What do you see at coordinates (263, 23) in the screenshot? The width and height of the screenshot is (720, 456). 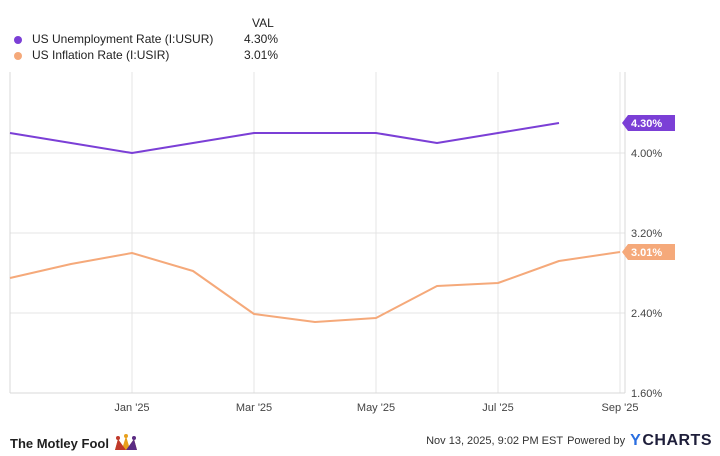 I see `legend-header: VAL` at bounding box center [263, 23].